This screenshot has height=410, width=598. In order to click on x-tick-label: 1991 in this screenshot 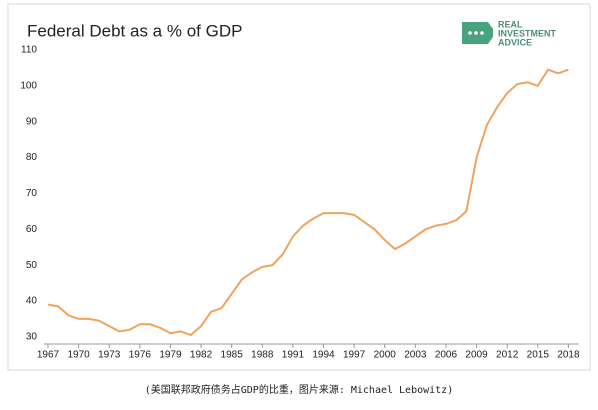, I will do `click(293, 355)`.